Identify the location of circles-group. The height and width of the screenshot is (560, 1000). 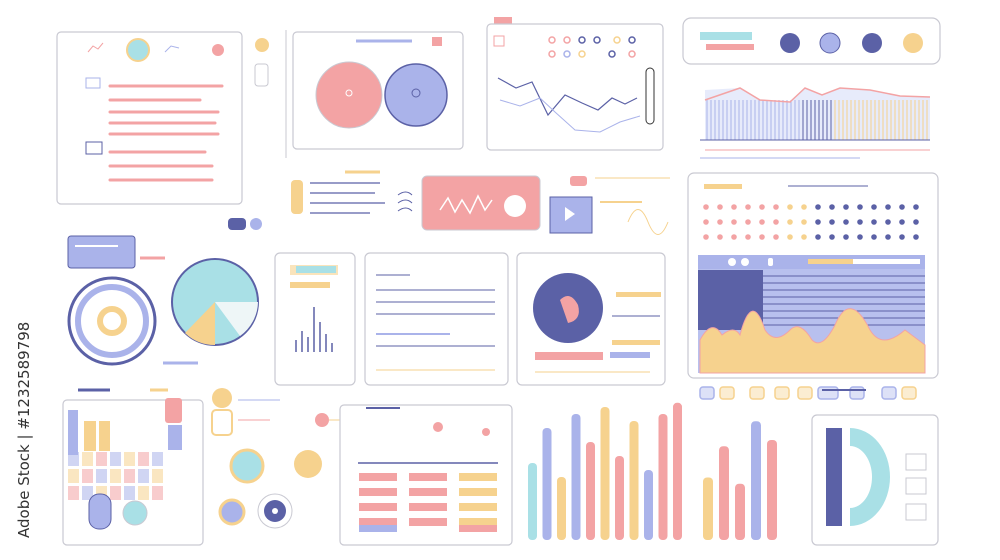
(285, 458).